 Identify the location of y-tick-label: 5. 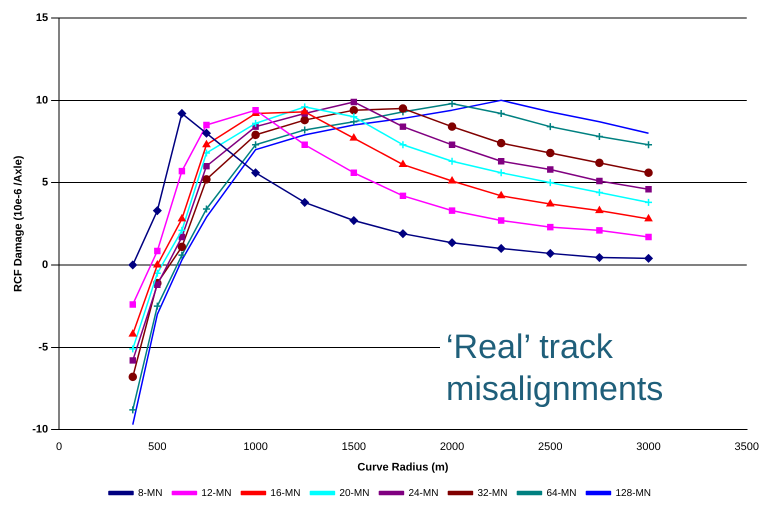
(45, 182).